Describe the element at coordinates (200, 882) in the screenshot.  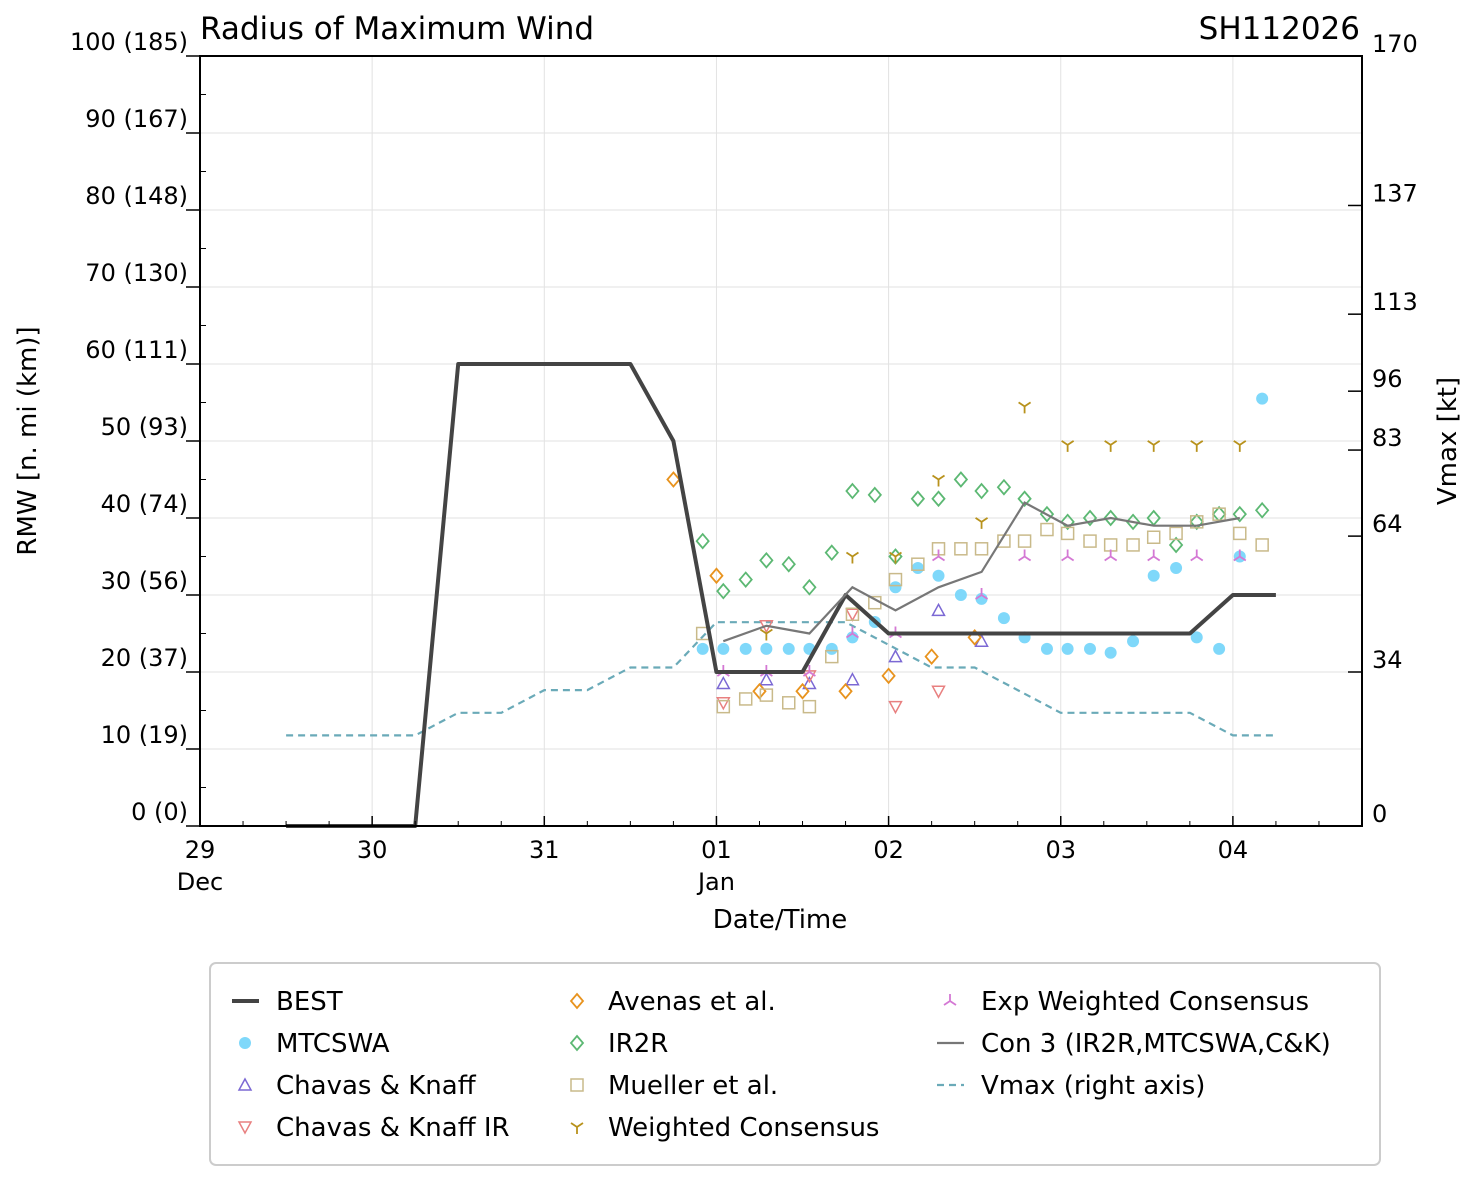
I see `x-tick-sublabel: Dec` at that location.